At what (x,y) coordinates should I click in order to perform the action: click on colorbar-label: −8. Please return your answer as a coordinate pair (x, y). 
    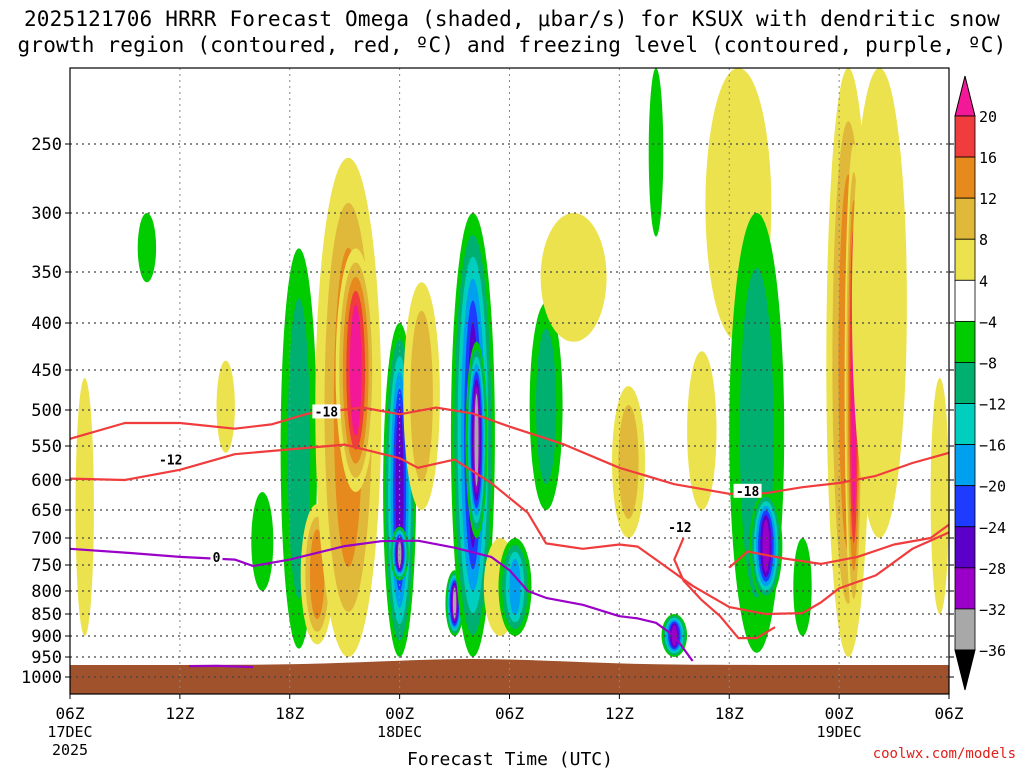
    Looking at the image, I should click on (988, 363).